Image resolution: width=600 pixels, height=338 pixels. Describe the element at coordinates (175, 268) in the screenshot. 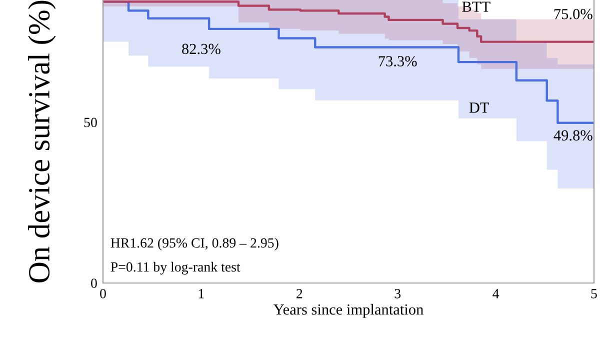

I see `annotation: P=0.11 by log-rank test` at that location.